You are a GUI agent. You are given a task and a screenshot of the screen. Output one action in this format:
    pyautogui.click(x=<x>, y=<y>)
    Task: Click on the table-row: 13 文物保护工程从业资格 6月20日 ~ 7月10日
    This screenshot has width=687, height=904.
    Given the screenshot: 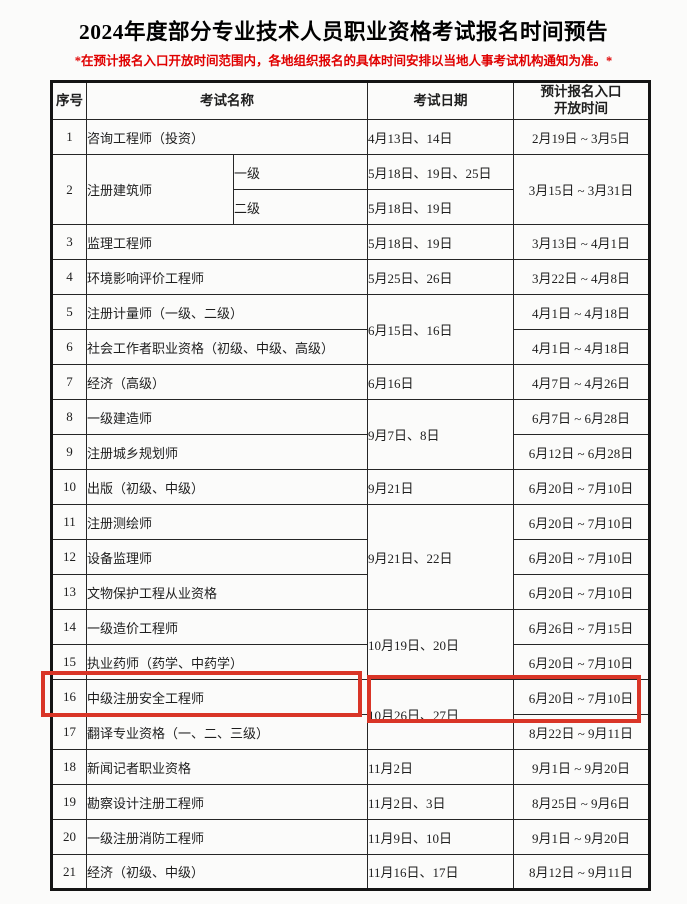 What is the action you would take?
    pyautogui.click(x=350, y=592)
    